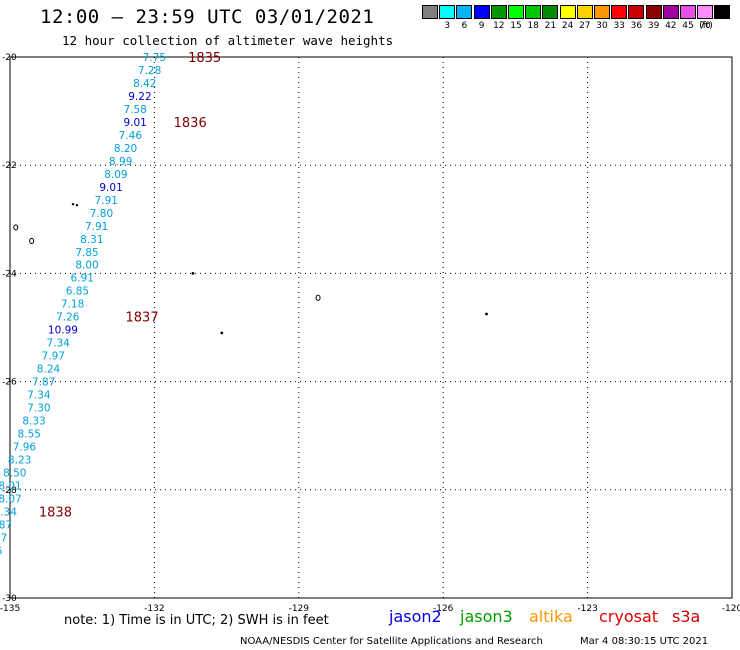  What do you see at coordinates (653, 26) in the screenshot?
I see `legend-label: 39` at bounding box center [653, 26].